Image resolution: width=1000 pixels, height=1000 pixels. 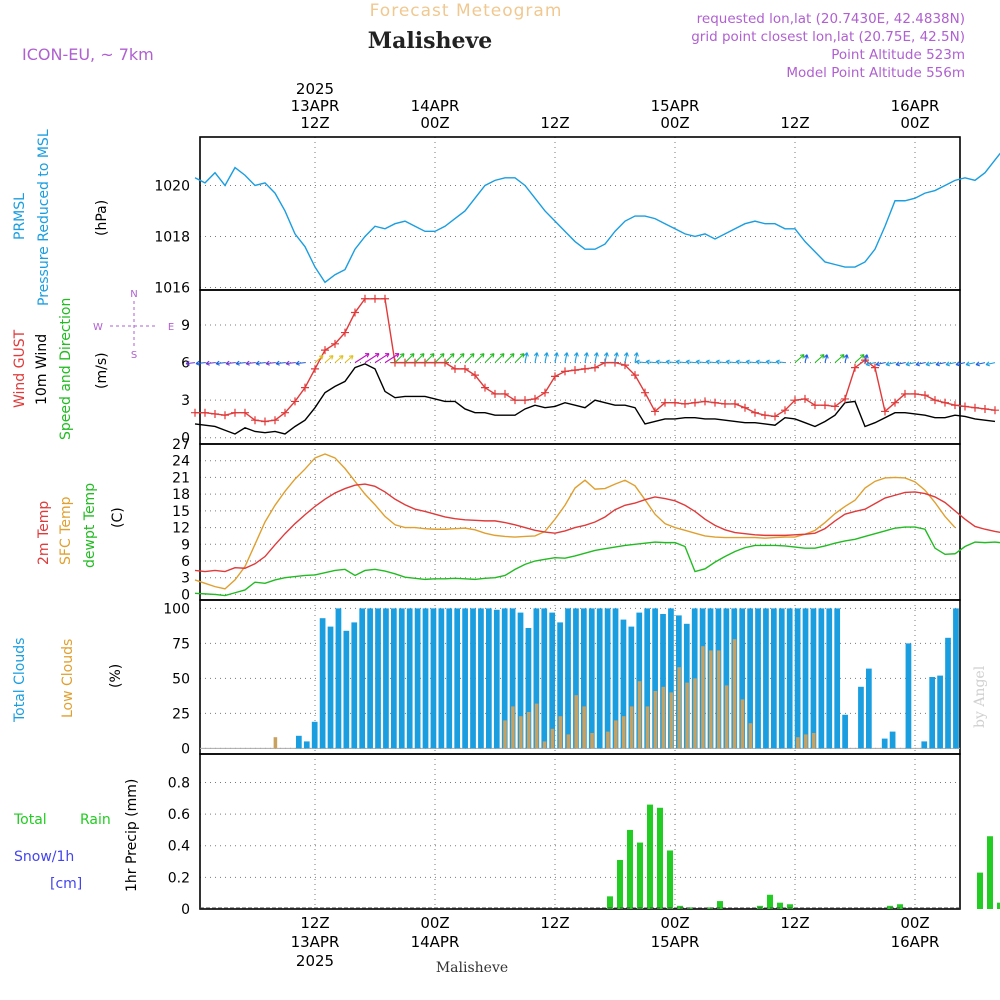 I want to click on y-tick-label: 50, so click(x=181, y=679).